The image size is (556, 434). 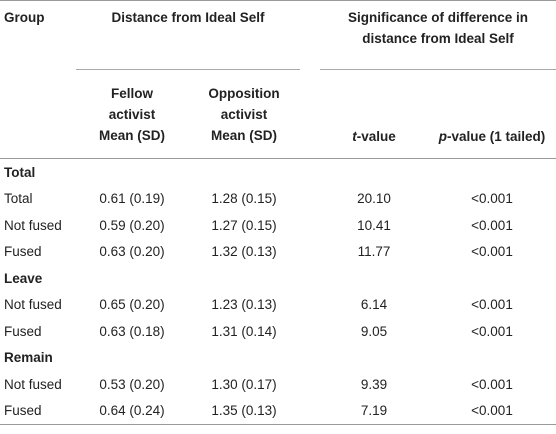 I want to click on fellow-cell: 0.63 (0.18), so click(x=132, y=331).